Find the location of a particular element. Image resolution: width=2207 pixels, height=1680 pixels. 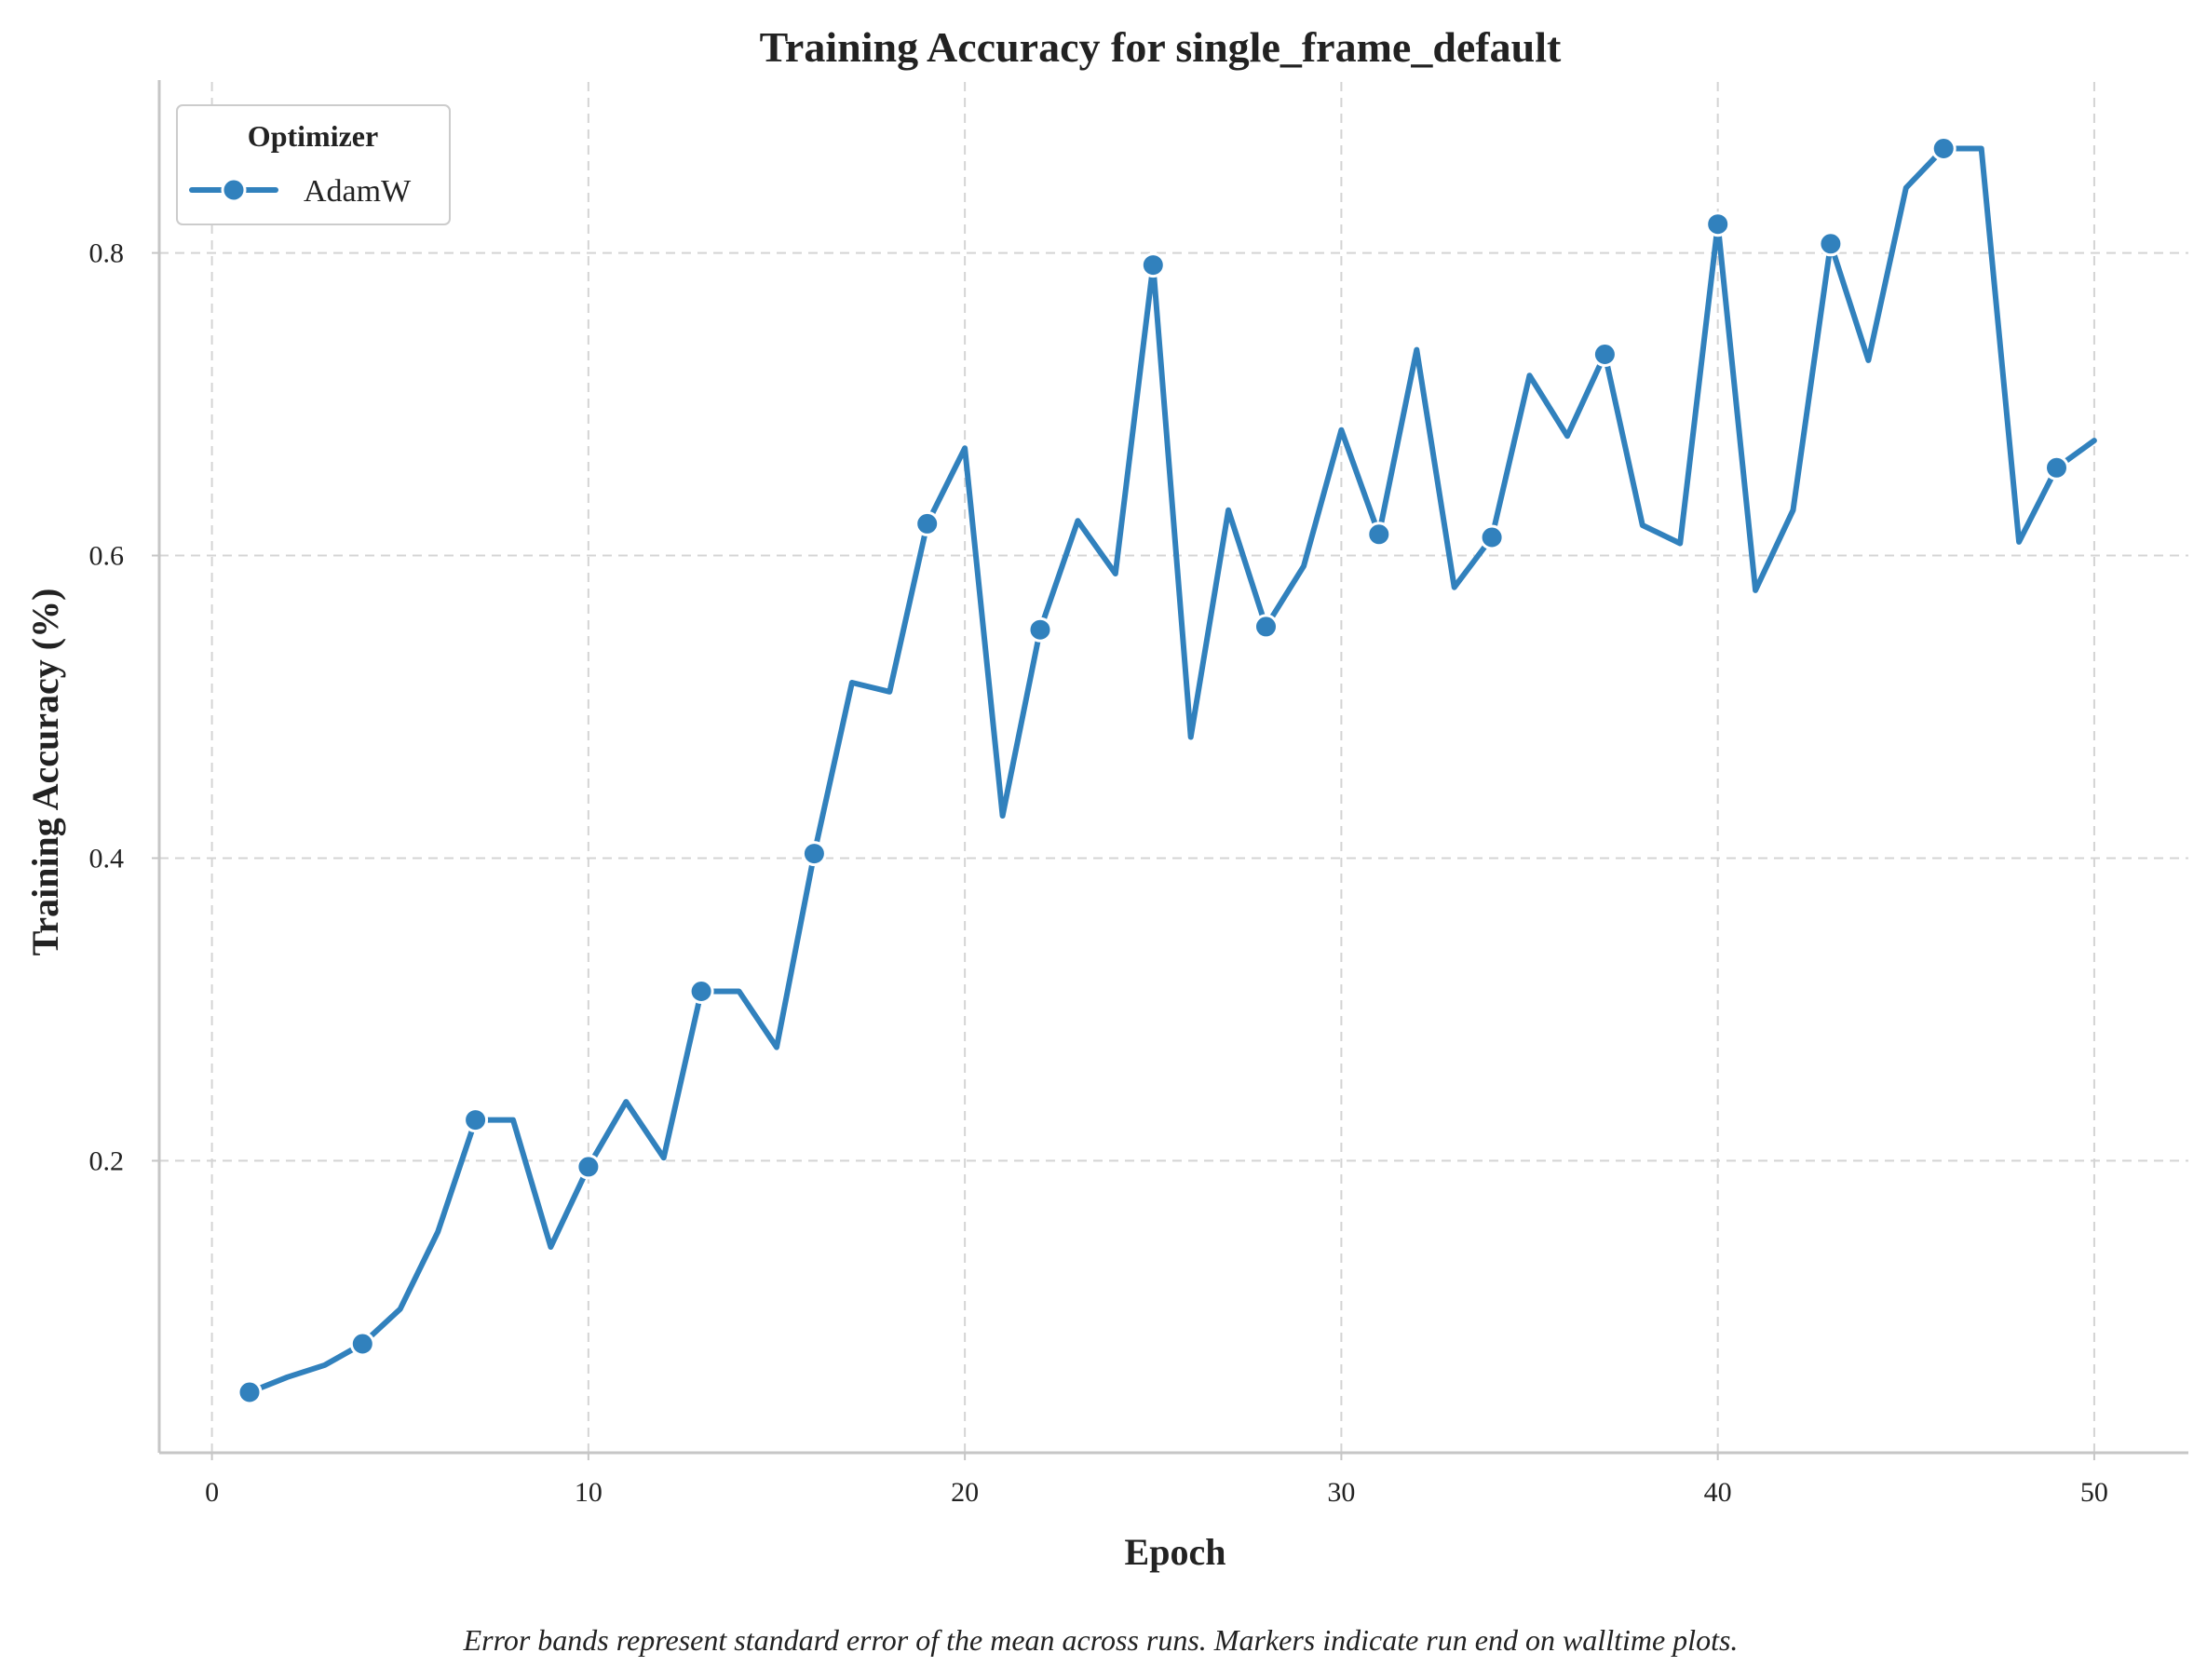

x-tick-label-10: 10 is located at coordinates (589, 1492).